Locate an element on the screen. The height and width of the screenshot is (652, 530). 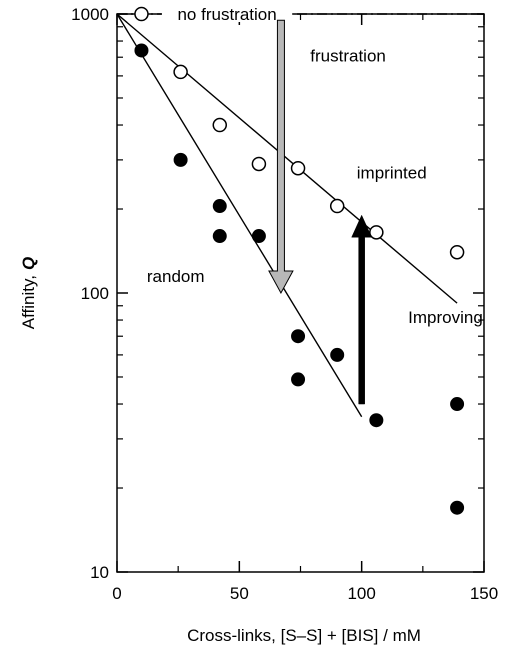
improving-arrow is located at coordinates (362, 309).